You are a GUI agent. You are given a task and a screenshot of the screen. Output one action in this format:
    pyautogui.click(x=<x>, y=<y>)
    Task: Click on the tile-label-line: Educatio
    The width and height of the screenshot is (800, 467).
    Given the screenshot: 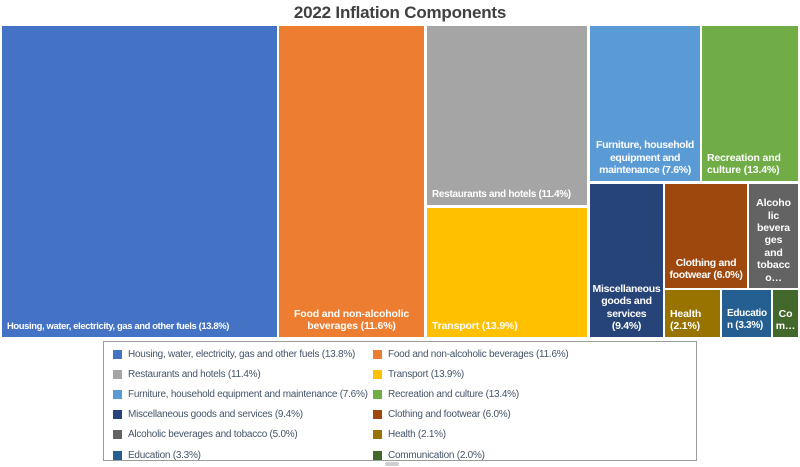 What is the action you would take?
    pyautogui.click(x=747, y=313)
    